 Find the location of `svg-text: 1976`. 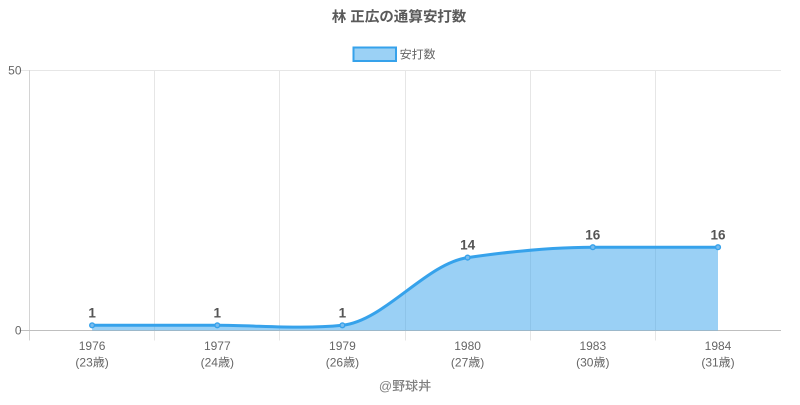

svg-text: 1976 is located at coordinates (92, 346).